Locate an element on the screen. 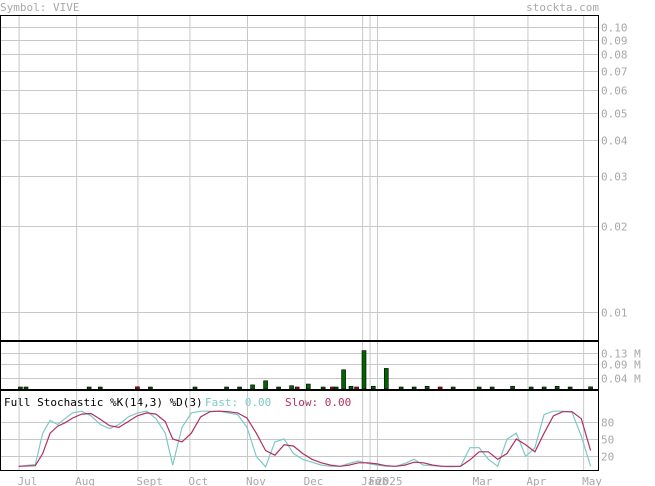  price-tick-label: 0.09 is located at coordinates (614, 41).